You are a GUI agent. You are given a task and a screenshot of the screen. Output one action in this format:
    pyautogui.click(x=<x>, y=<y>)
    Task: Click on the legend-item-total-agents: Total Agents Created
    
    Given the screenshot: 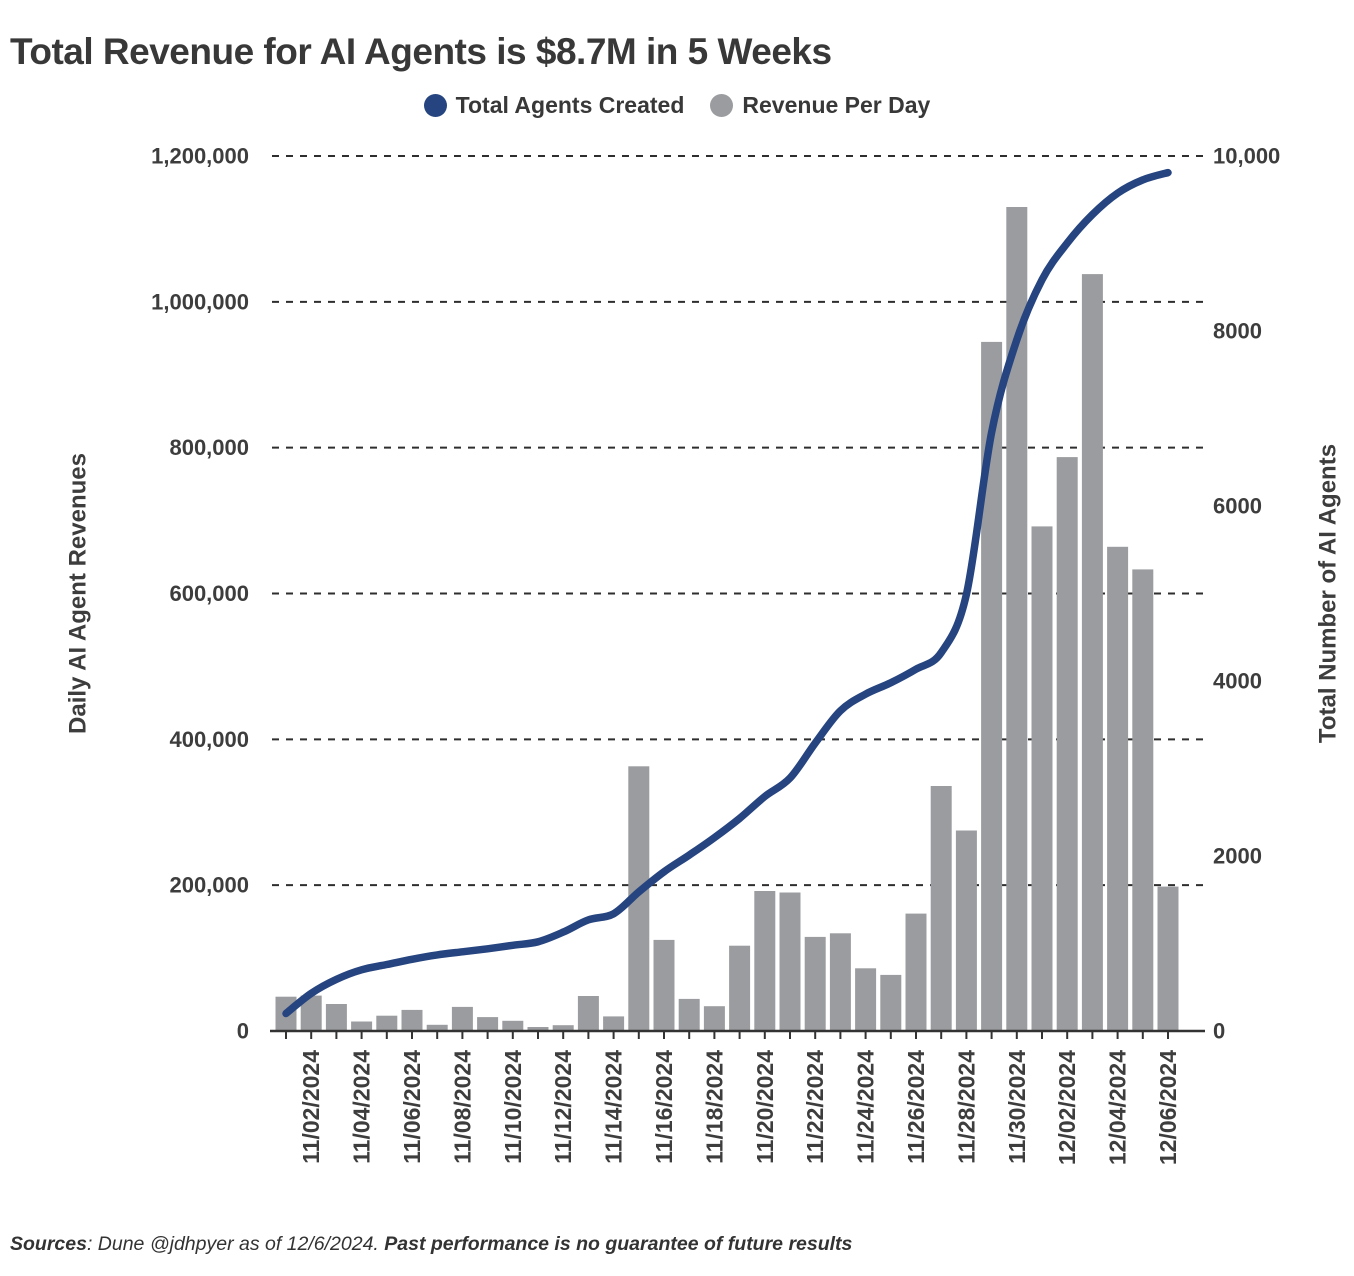 What is the action you would take?
    pyautogui.click(x=554, y=105)
    